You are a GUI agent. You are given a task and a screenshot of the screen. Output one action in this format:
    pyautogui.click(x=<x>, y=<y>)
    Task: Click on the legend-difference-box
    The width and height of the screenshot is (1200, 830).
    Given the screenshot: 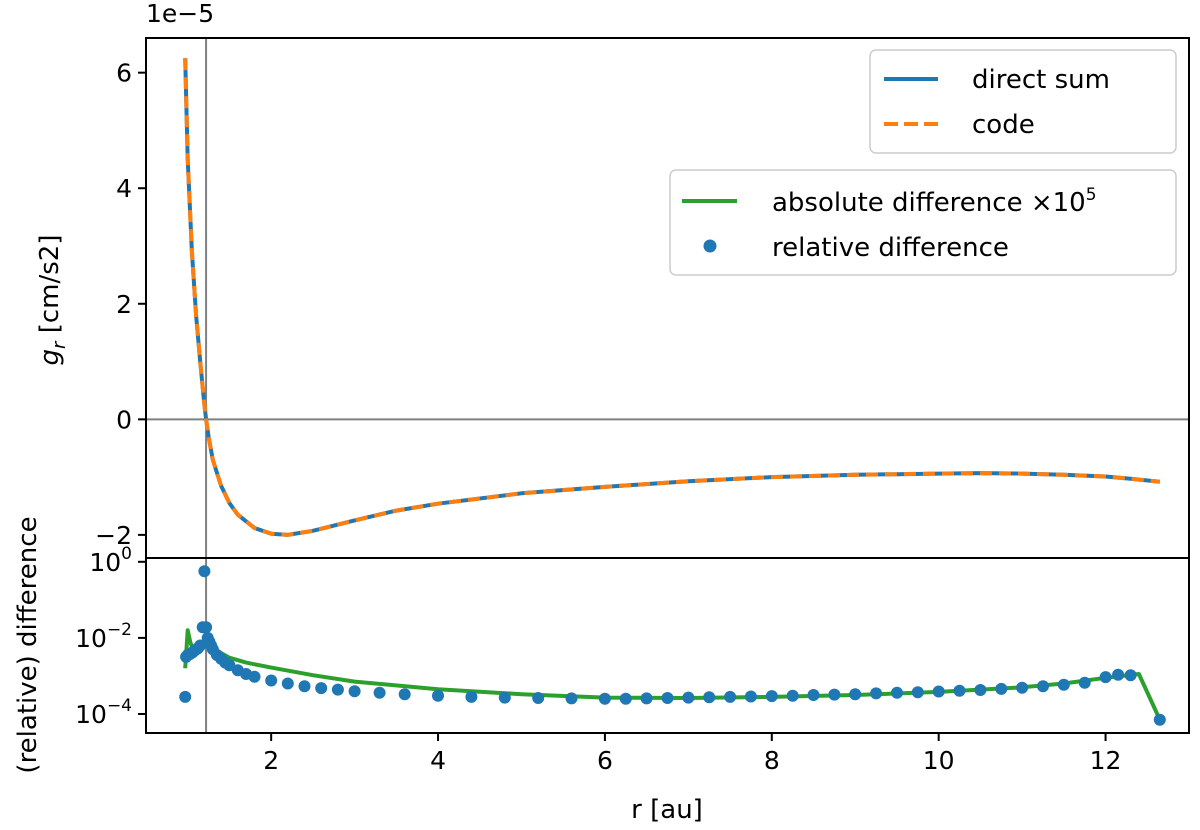 What is the action you would take?
    pyautogui.click(x=923, y=222)
    